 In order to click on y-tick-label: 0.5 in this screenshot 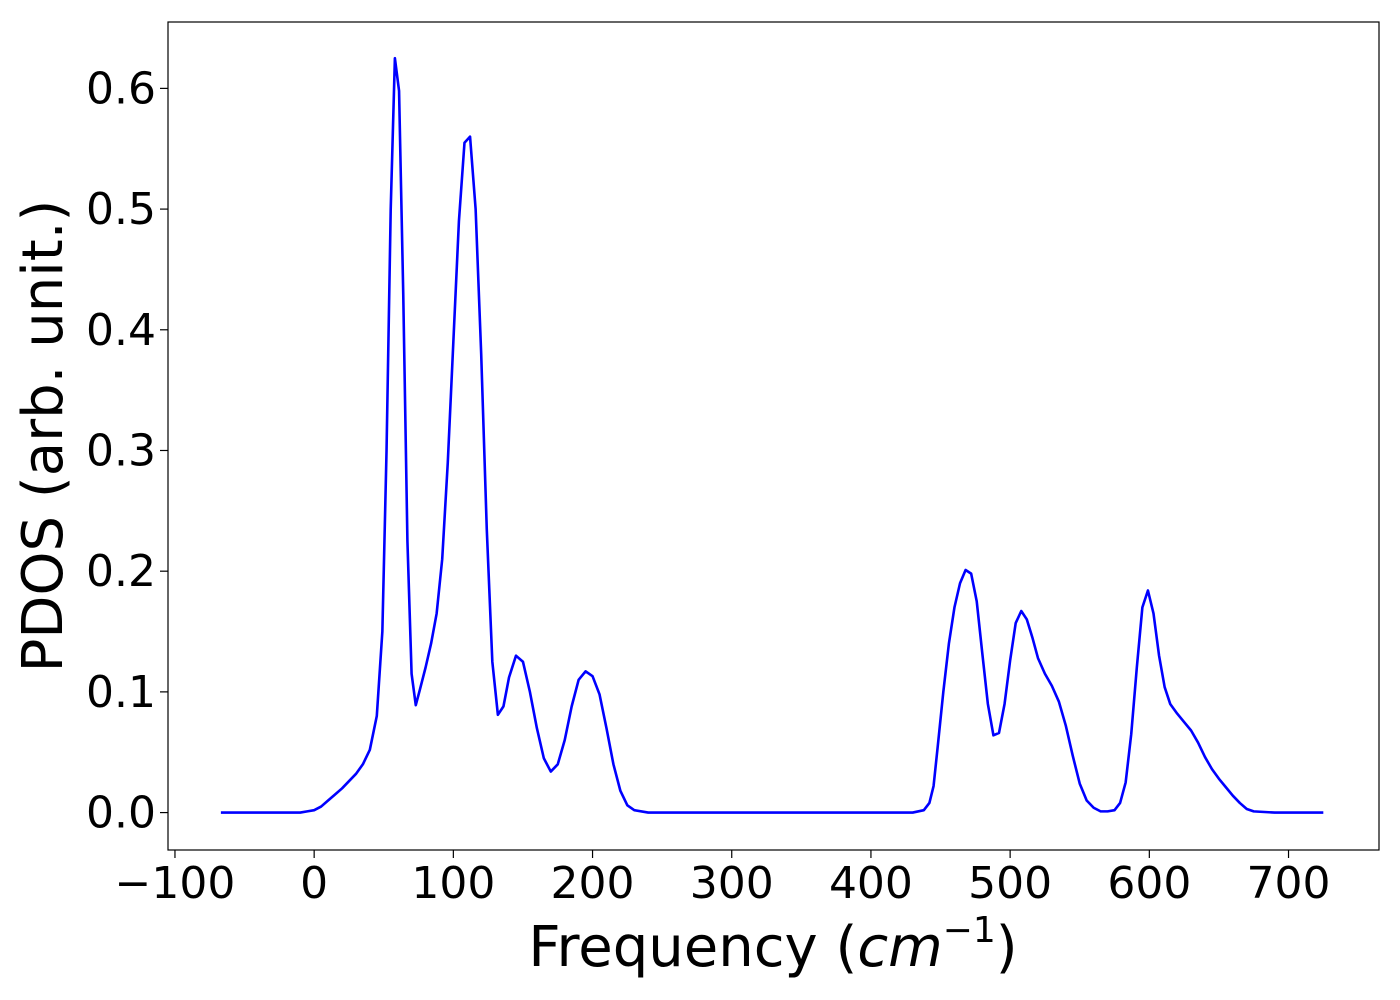, I will do `click(121, 209)`.